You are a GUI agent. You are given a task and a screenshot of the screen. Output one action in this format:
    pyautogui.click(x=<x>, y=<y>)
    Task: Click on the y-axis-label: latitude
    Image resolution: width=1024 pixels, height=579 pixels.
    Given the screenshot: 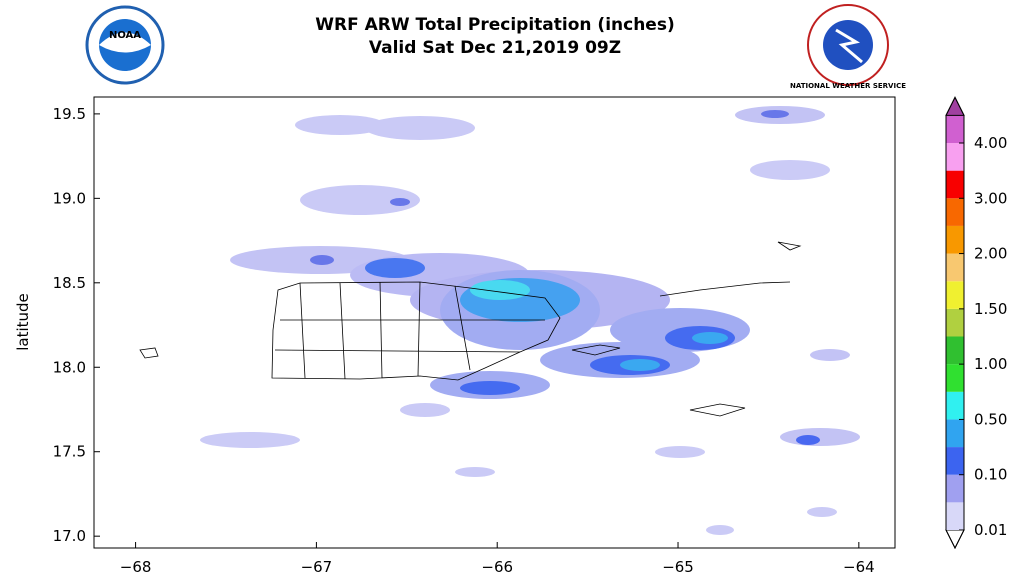 What is the action you would take?
    pyautogui.click(x=23, y=322)
    